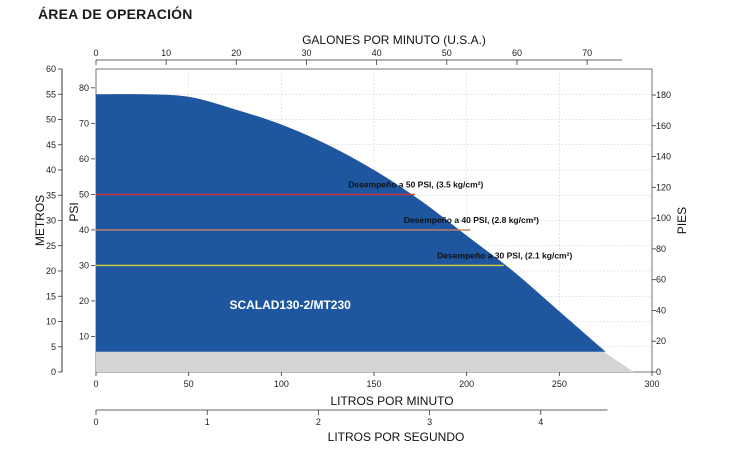  What do you see at coordinates (84, 194) in the screenshot?
I see `psi-tick-label: 50` at bounding box center [84, 194].